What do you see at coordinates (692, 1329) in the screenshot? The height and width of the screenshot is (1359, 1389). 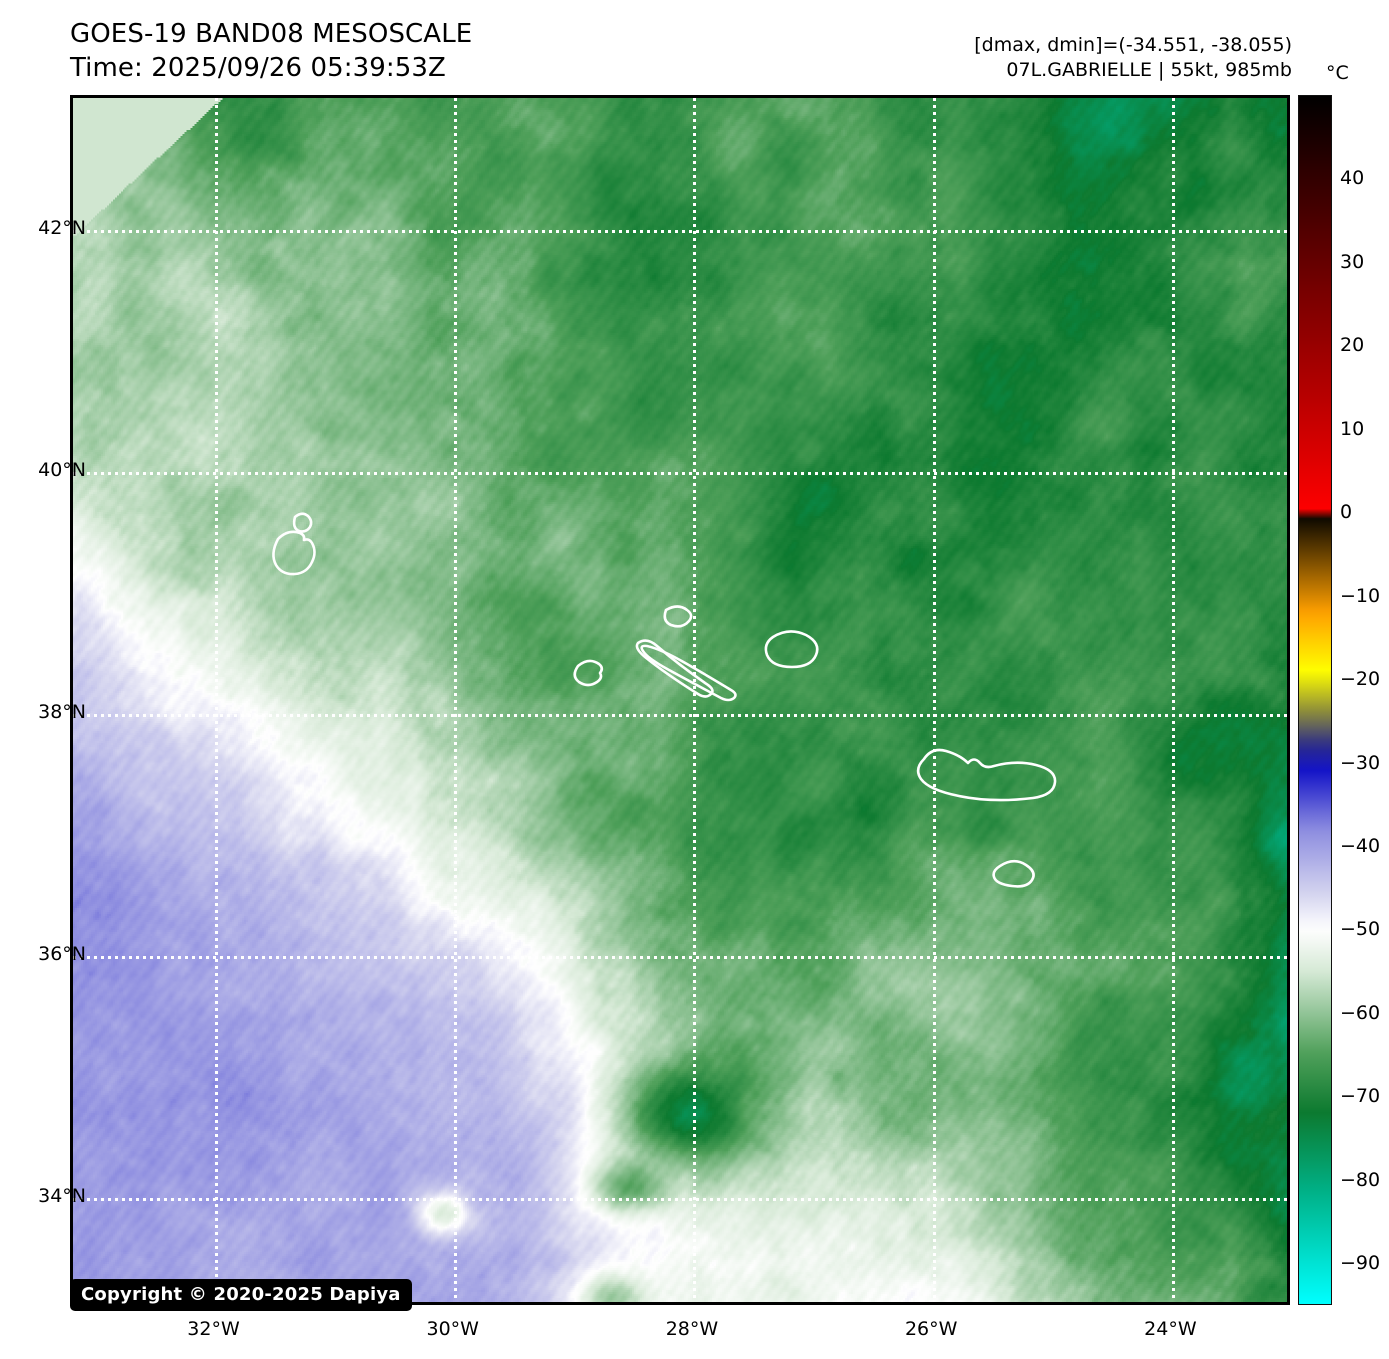 I see `x-axis-tick-label: 28°W` at bounding box center [692, 1329].